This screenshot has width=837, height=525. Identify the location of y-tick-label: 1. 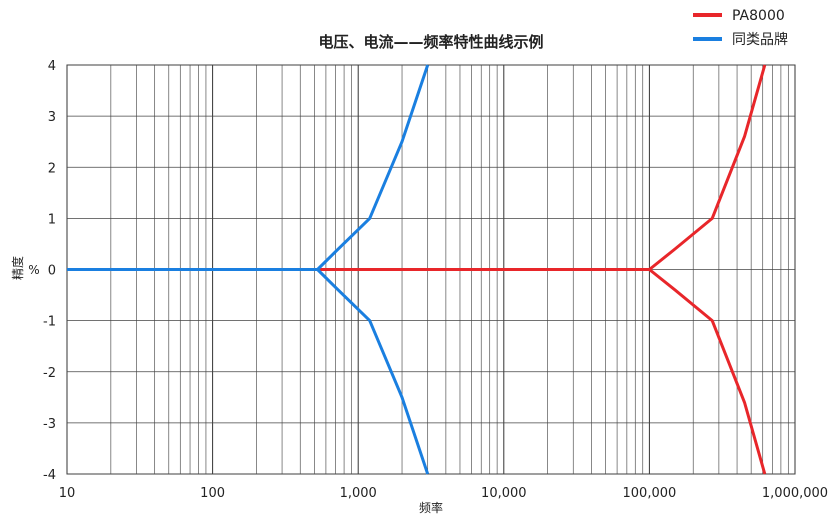
(52, 219).